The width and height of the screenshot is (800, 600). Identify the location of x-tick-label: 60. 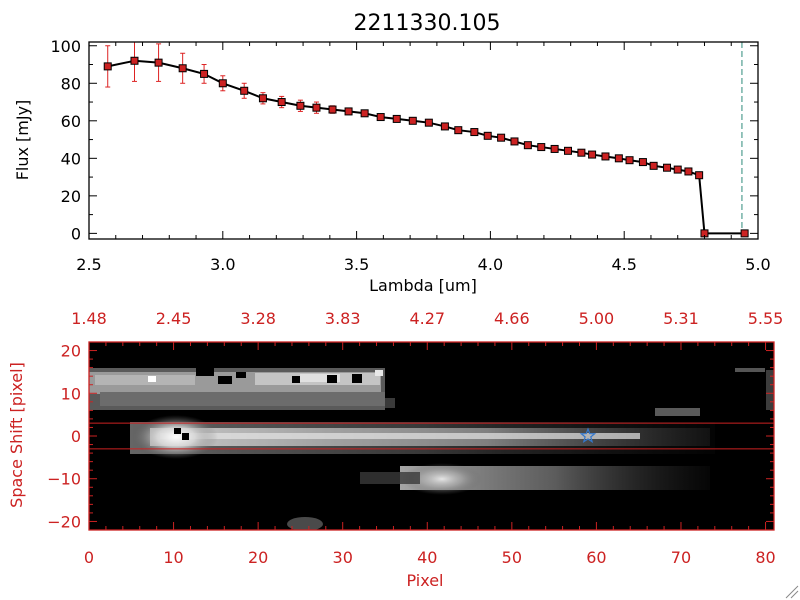
(596, 557).